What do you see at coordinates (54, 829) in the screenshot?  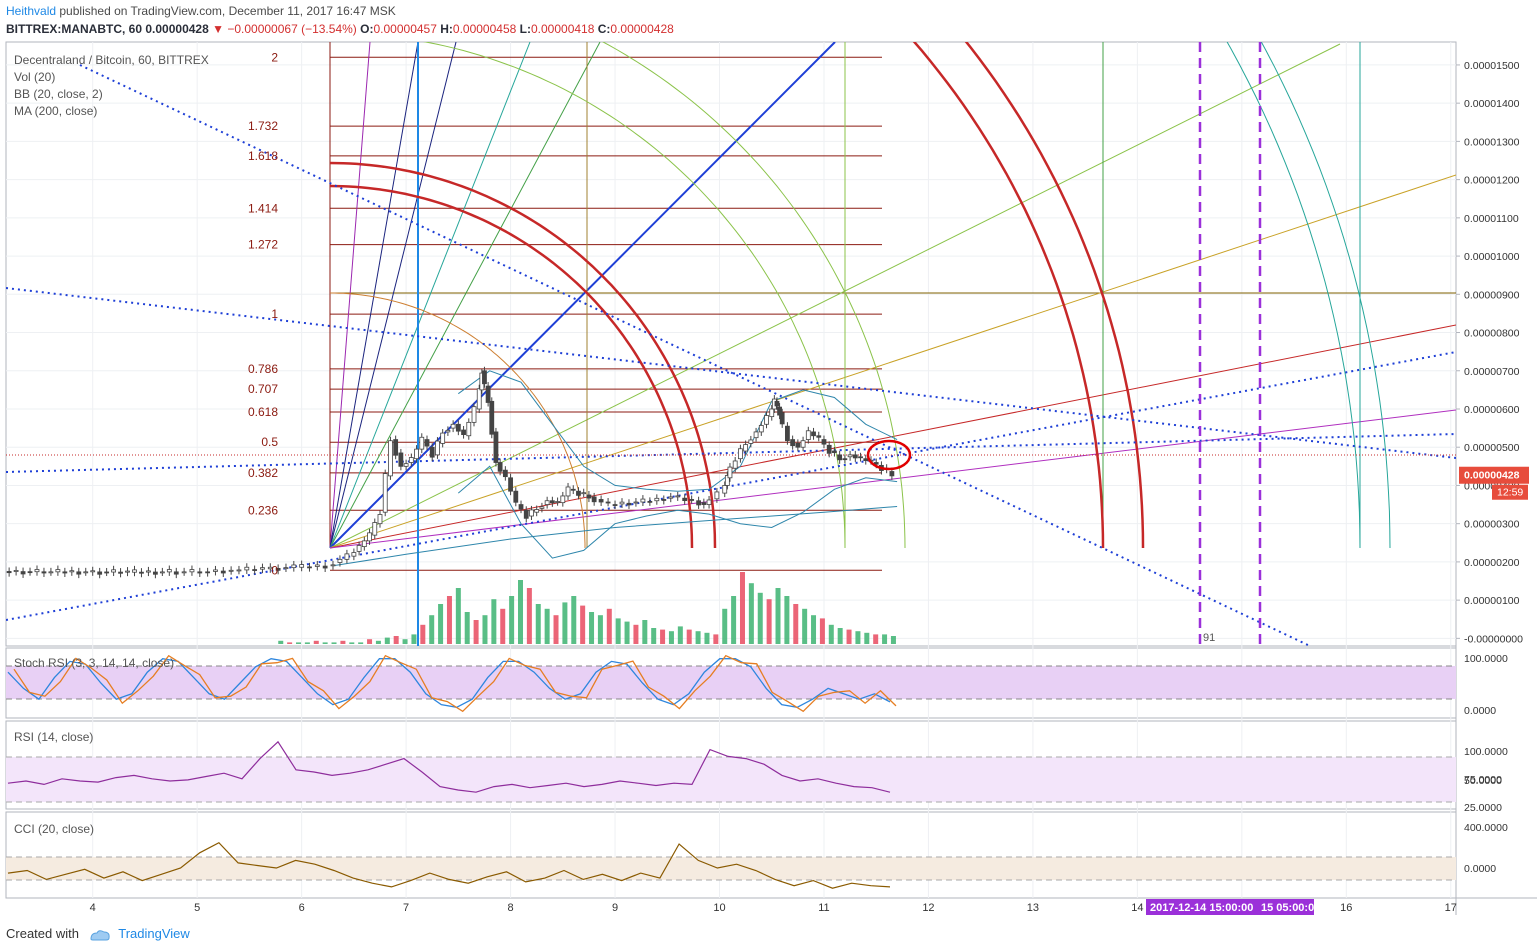 I see `cci-label: CCI (20, close)` at bounding box center [54, 829].